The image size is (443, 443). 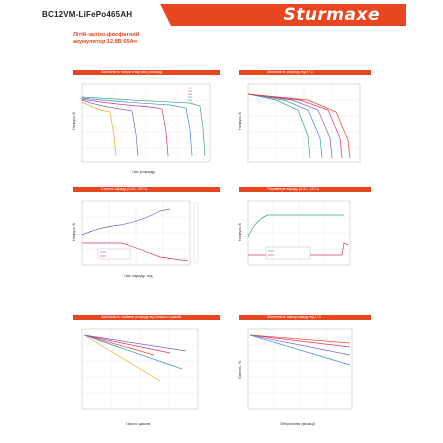 I want to click on panel-title-self-discharge: Залежність саморозряду від t,°С, so click(x=305, y=317).